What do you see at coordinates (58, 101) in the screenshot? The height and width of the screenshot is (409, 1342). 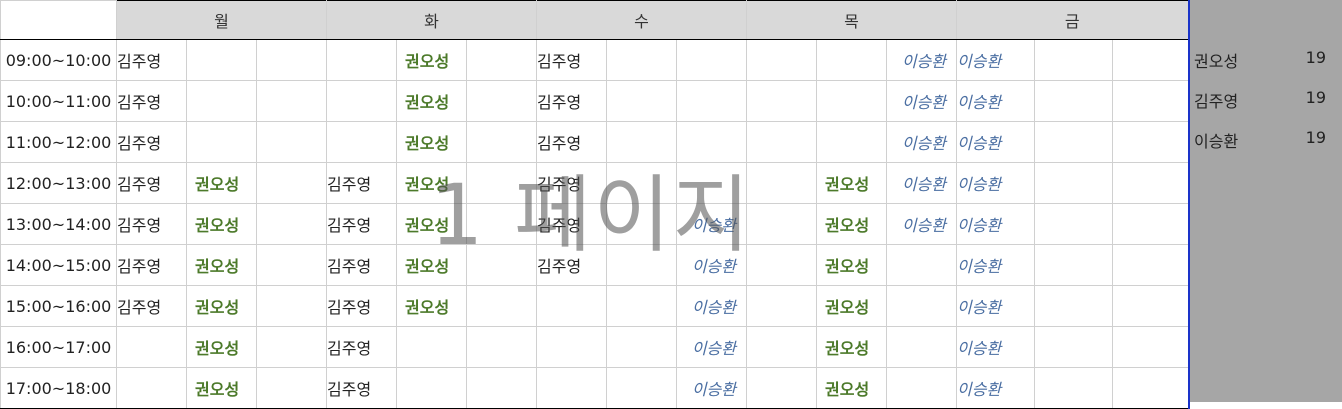 I see `time-slot-label: 10:00~11:00` at bounding box center [58, 101].